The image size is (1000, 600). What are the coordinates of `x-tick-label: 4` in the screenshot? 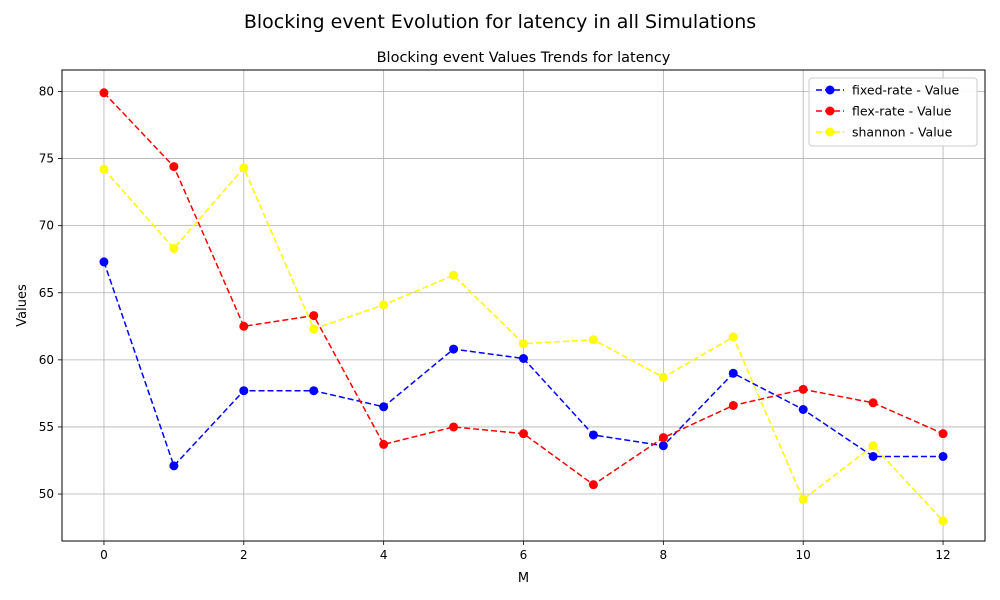 It's located at (384, 555).